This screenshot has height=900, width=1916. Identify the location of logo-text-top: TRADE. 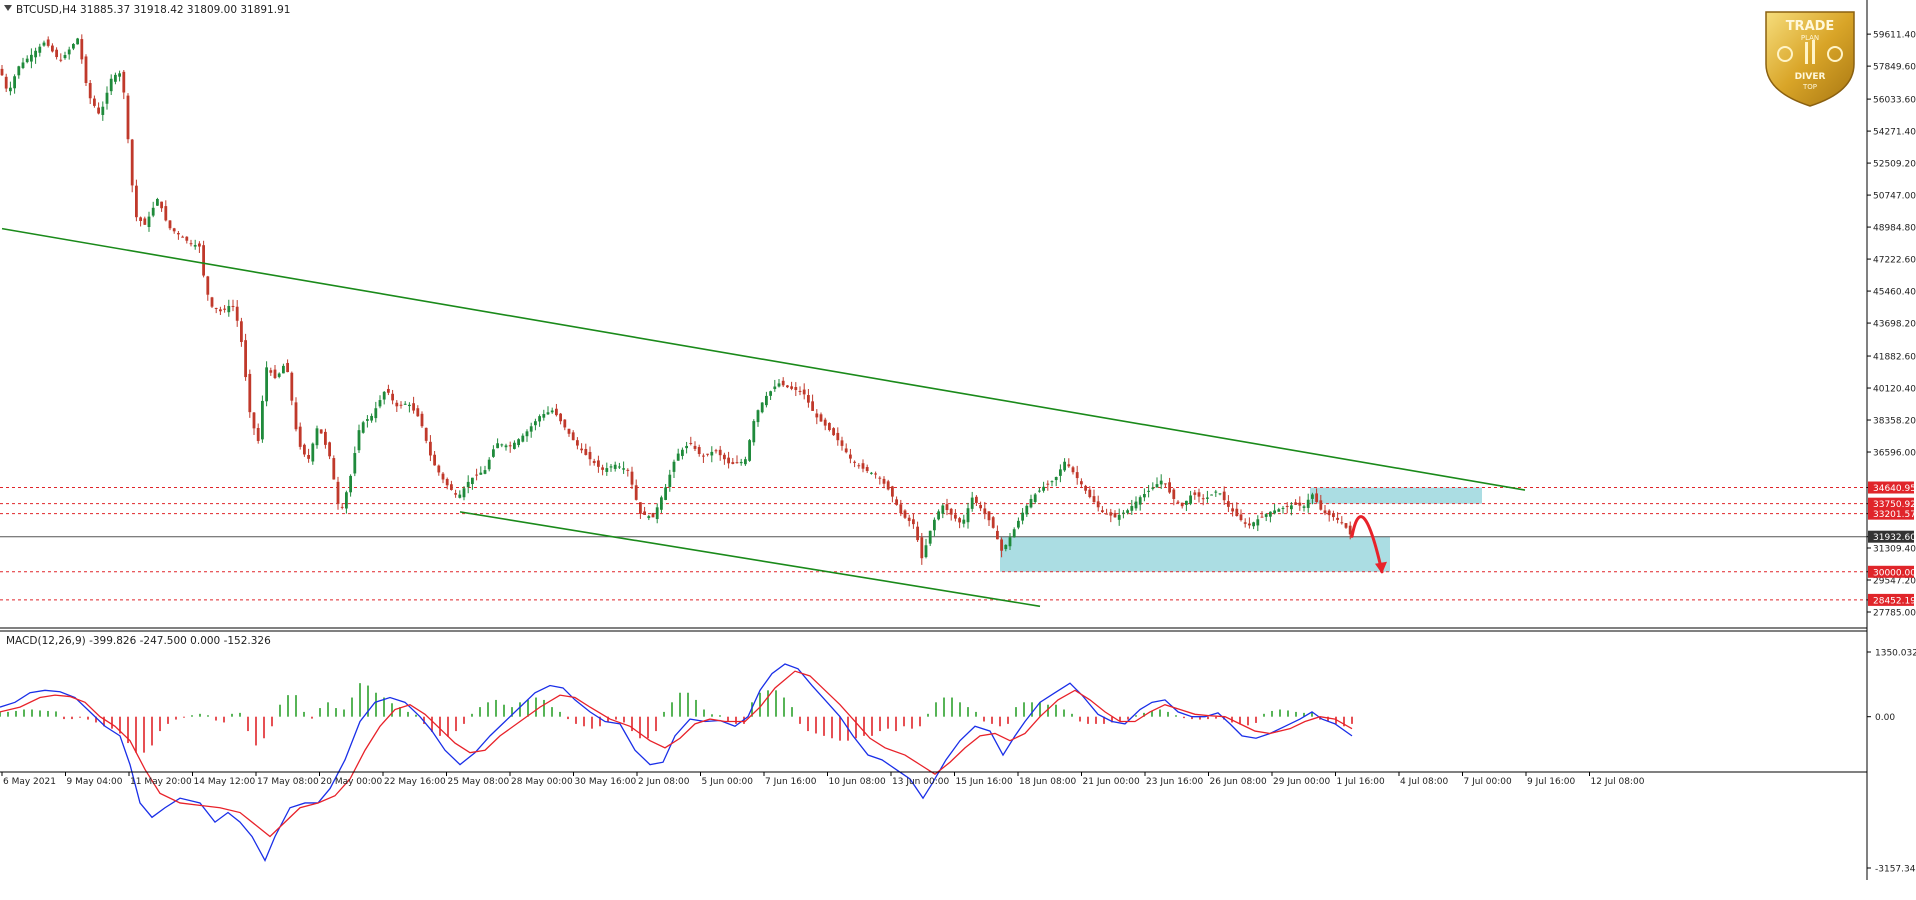
(1810, 26).